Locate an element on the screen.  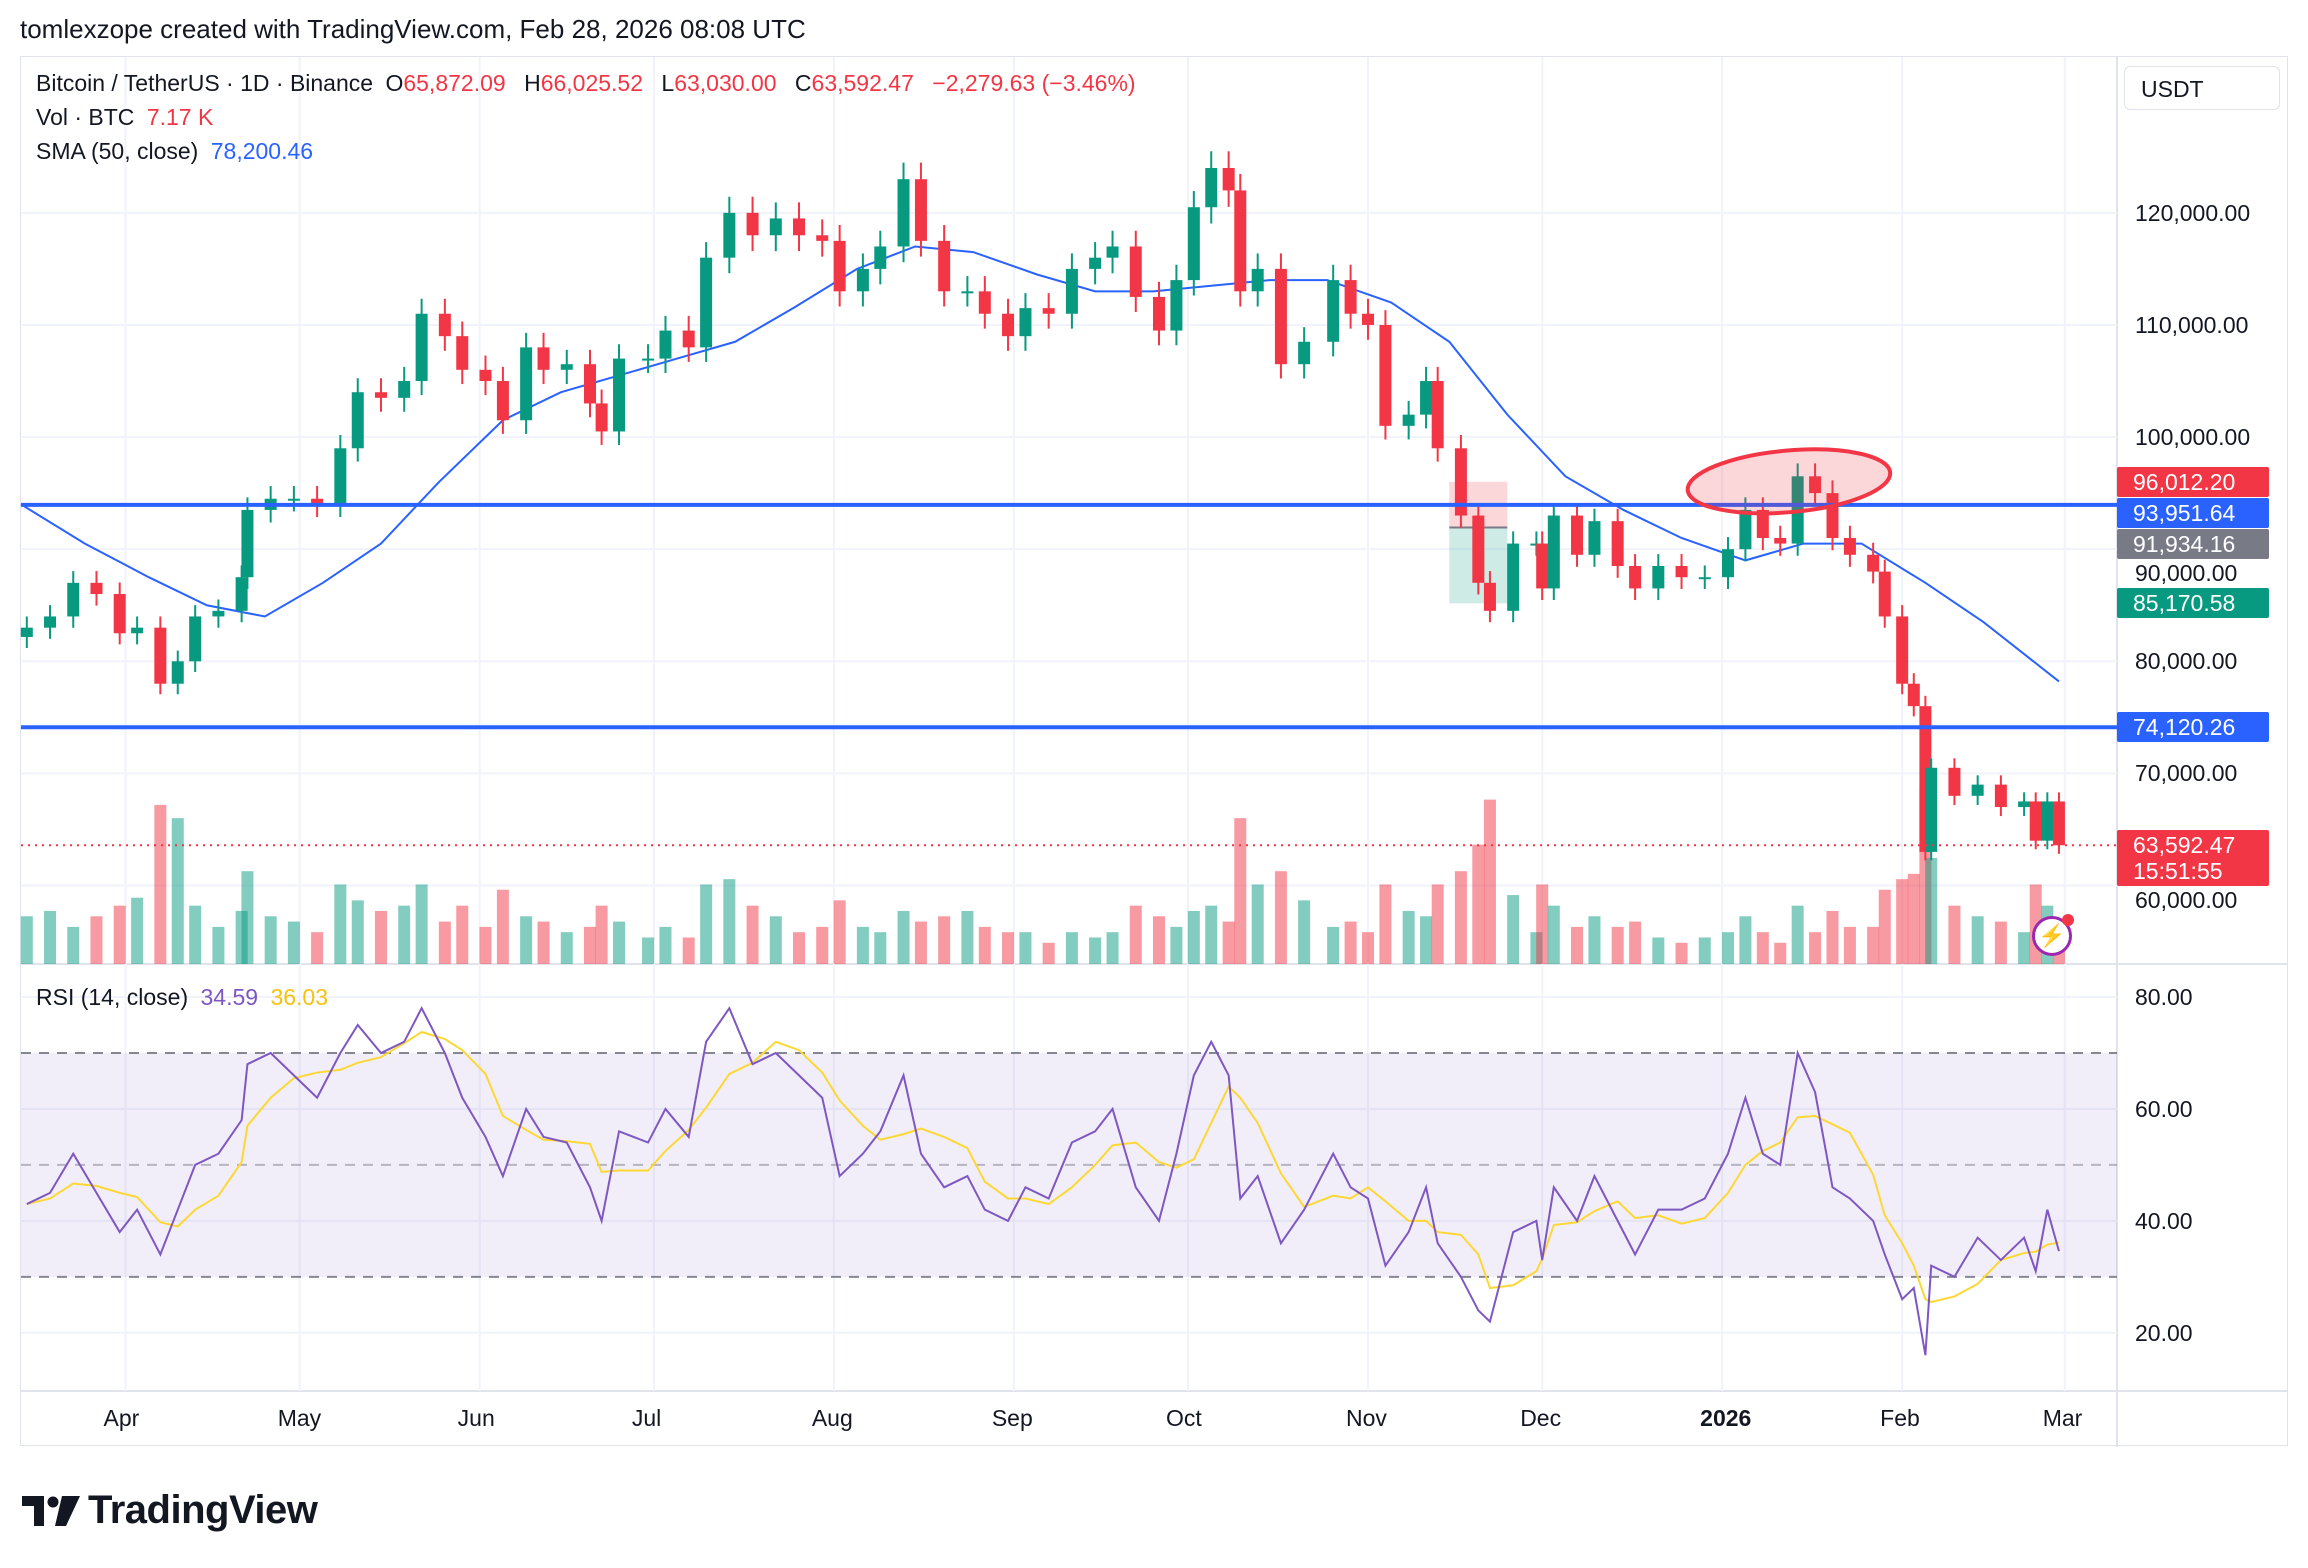
rsi-legend: RSI (14, close) 34.59 36.03 is located at coordinates (185, 997).